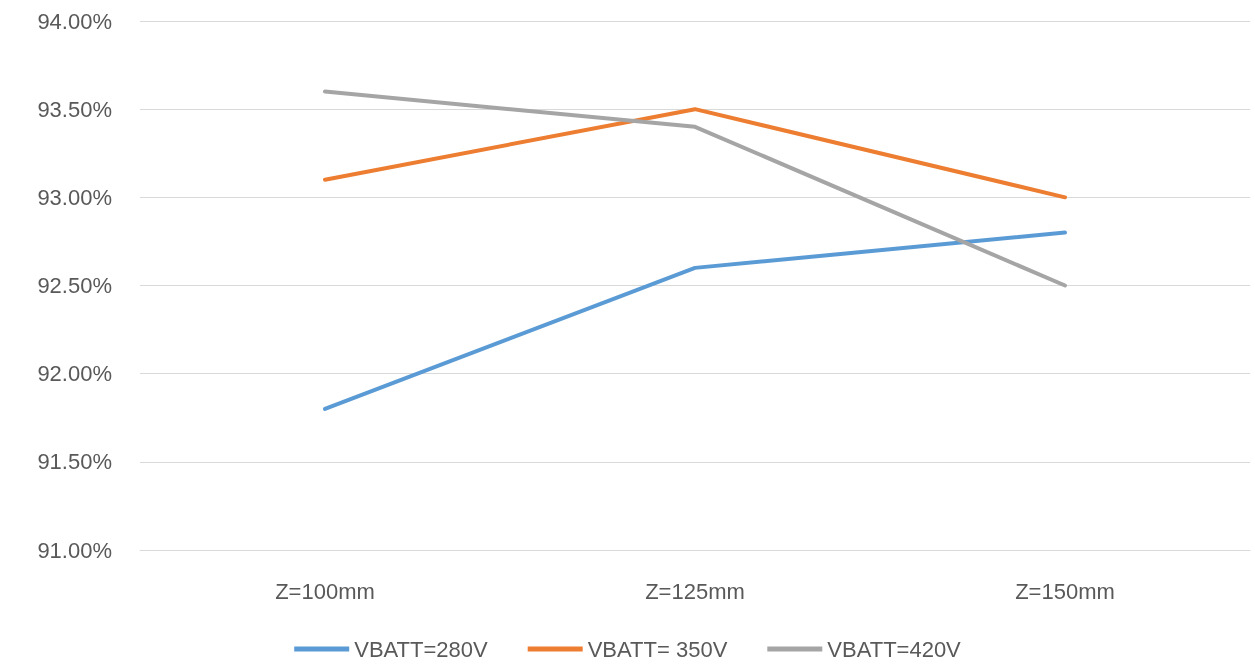 The height and width of the screenshot is (665, 1255). Describe the element at coordinates (695, 591) in the screenshot. I see `x-tick-label: Z=125mm` at that location.